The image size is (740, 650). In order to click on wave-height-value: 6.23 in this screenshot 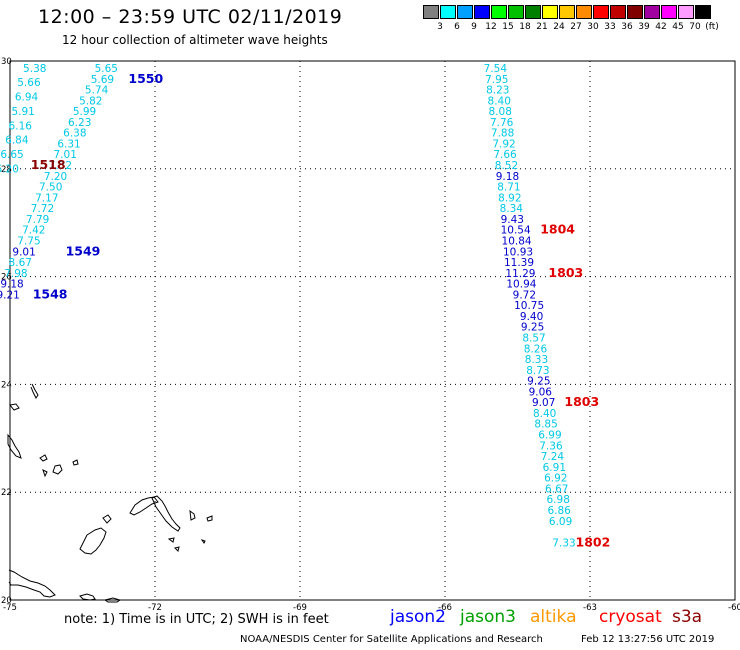, I will do `click(79, 123)`.